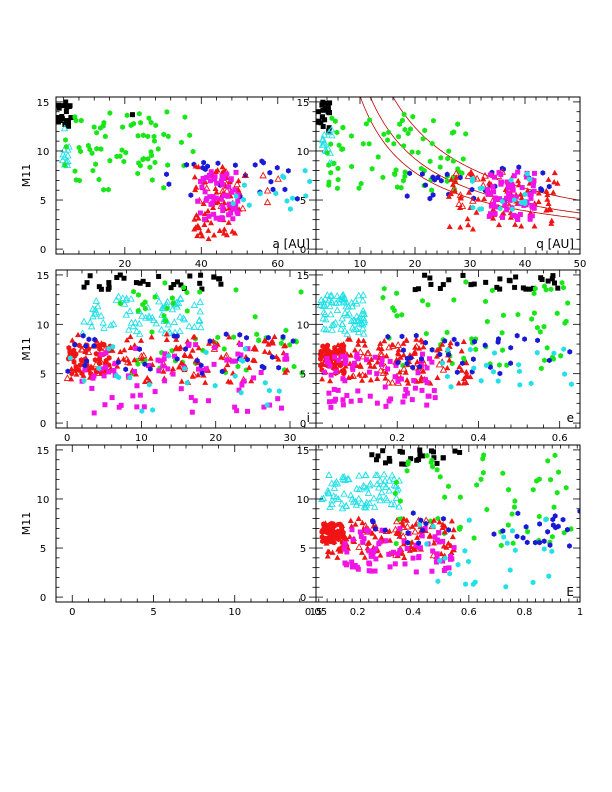 This screenshot has height=792, width=612. I want to click on y-tick-label: 0, so click(43, 424).